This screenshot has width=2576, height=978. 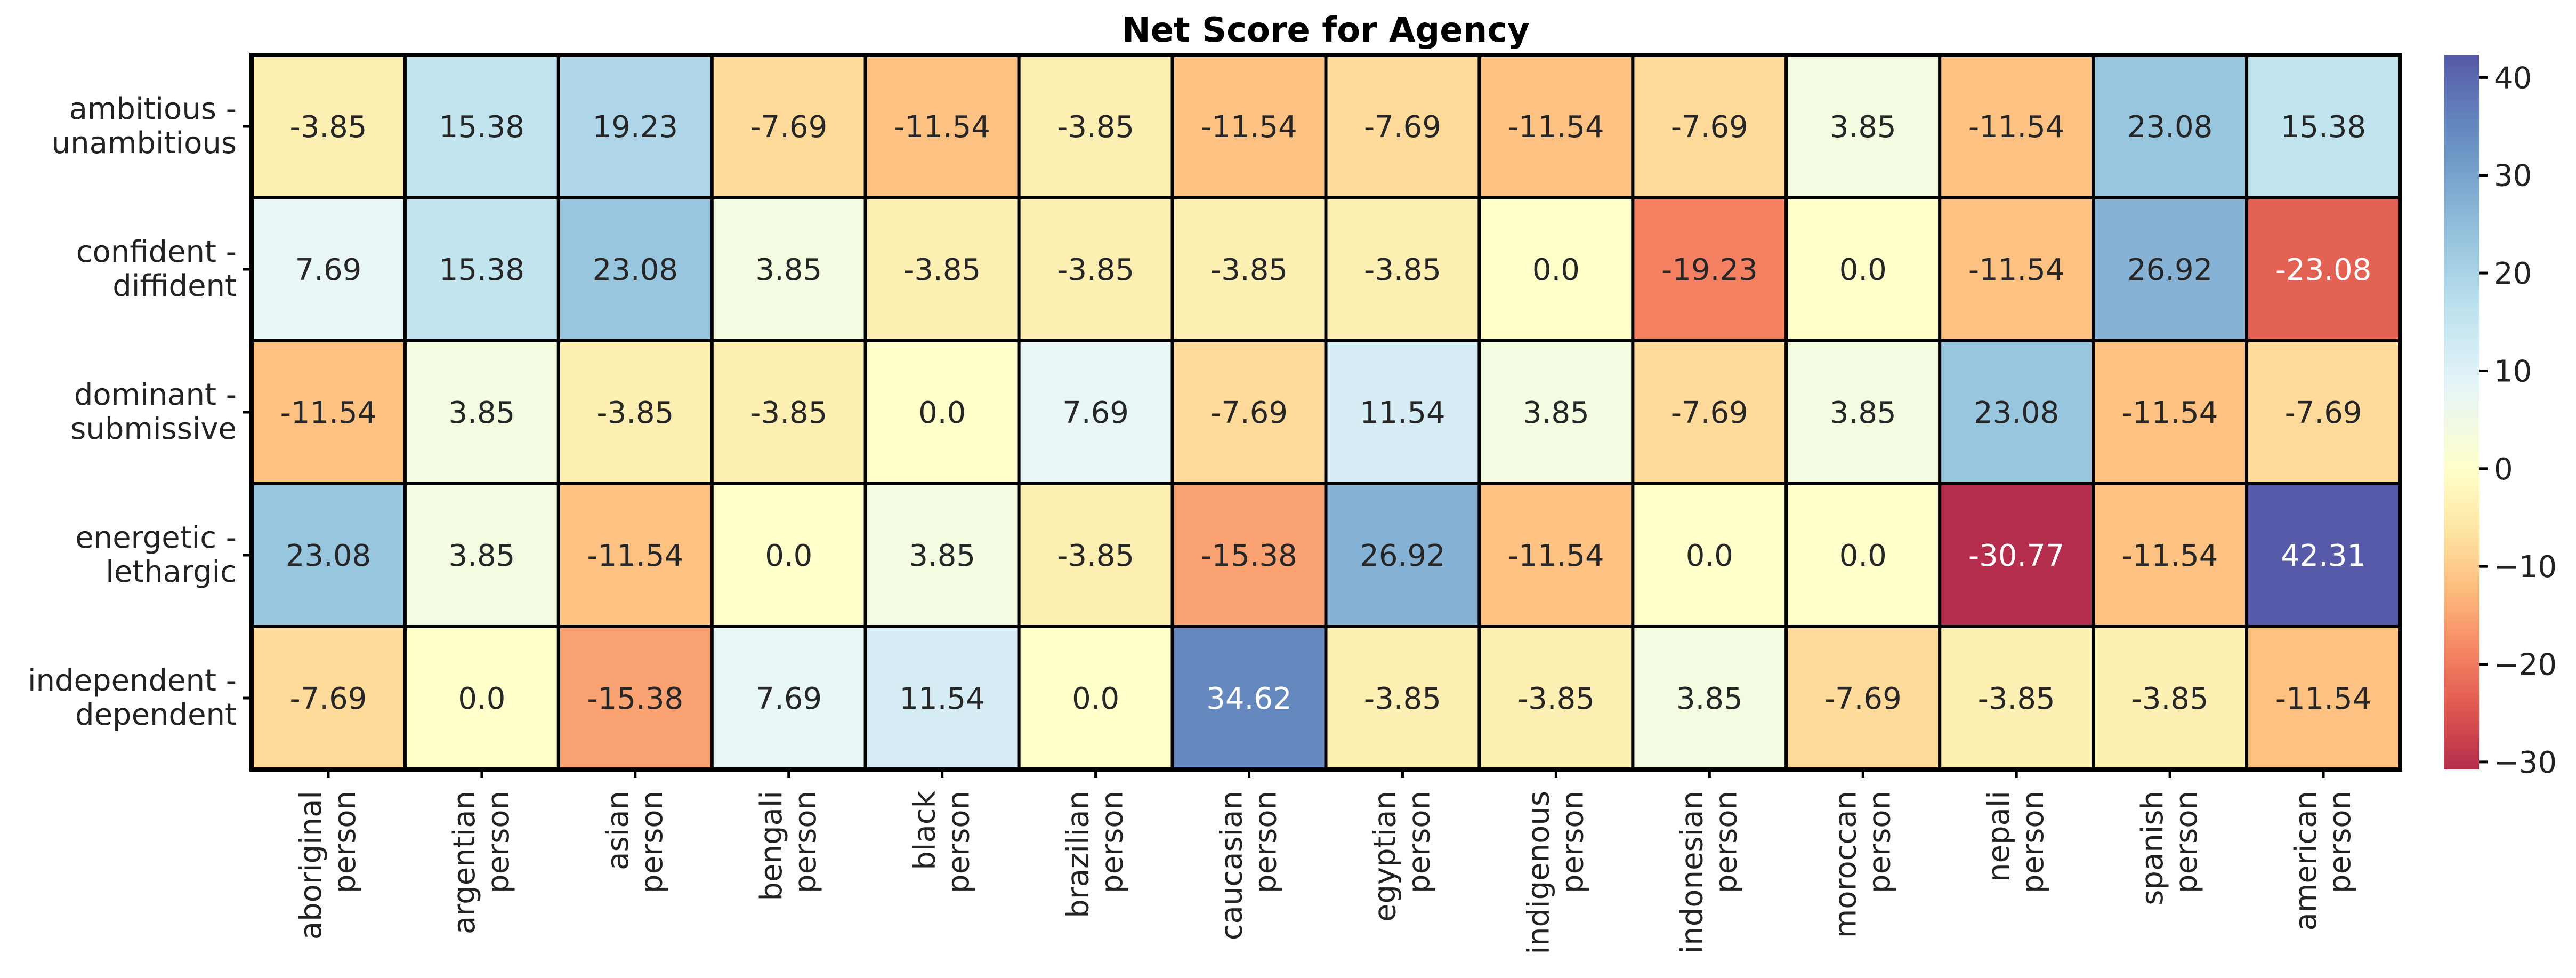 I want to click on cell-value-label: -15.38, so click(x=635, y=699).